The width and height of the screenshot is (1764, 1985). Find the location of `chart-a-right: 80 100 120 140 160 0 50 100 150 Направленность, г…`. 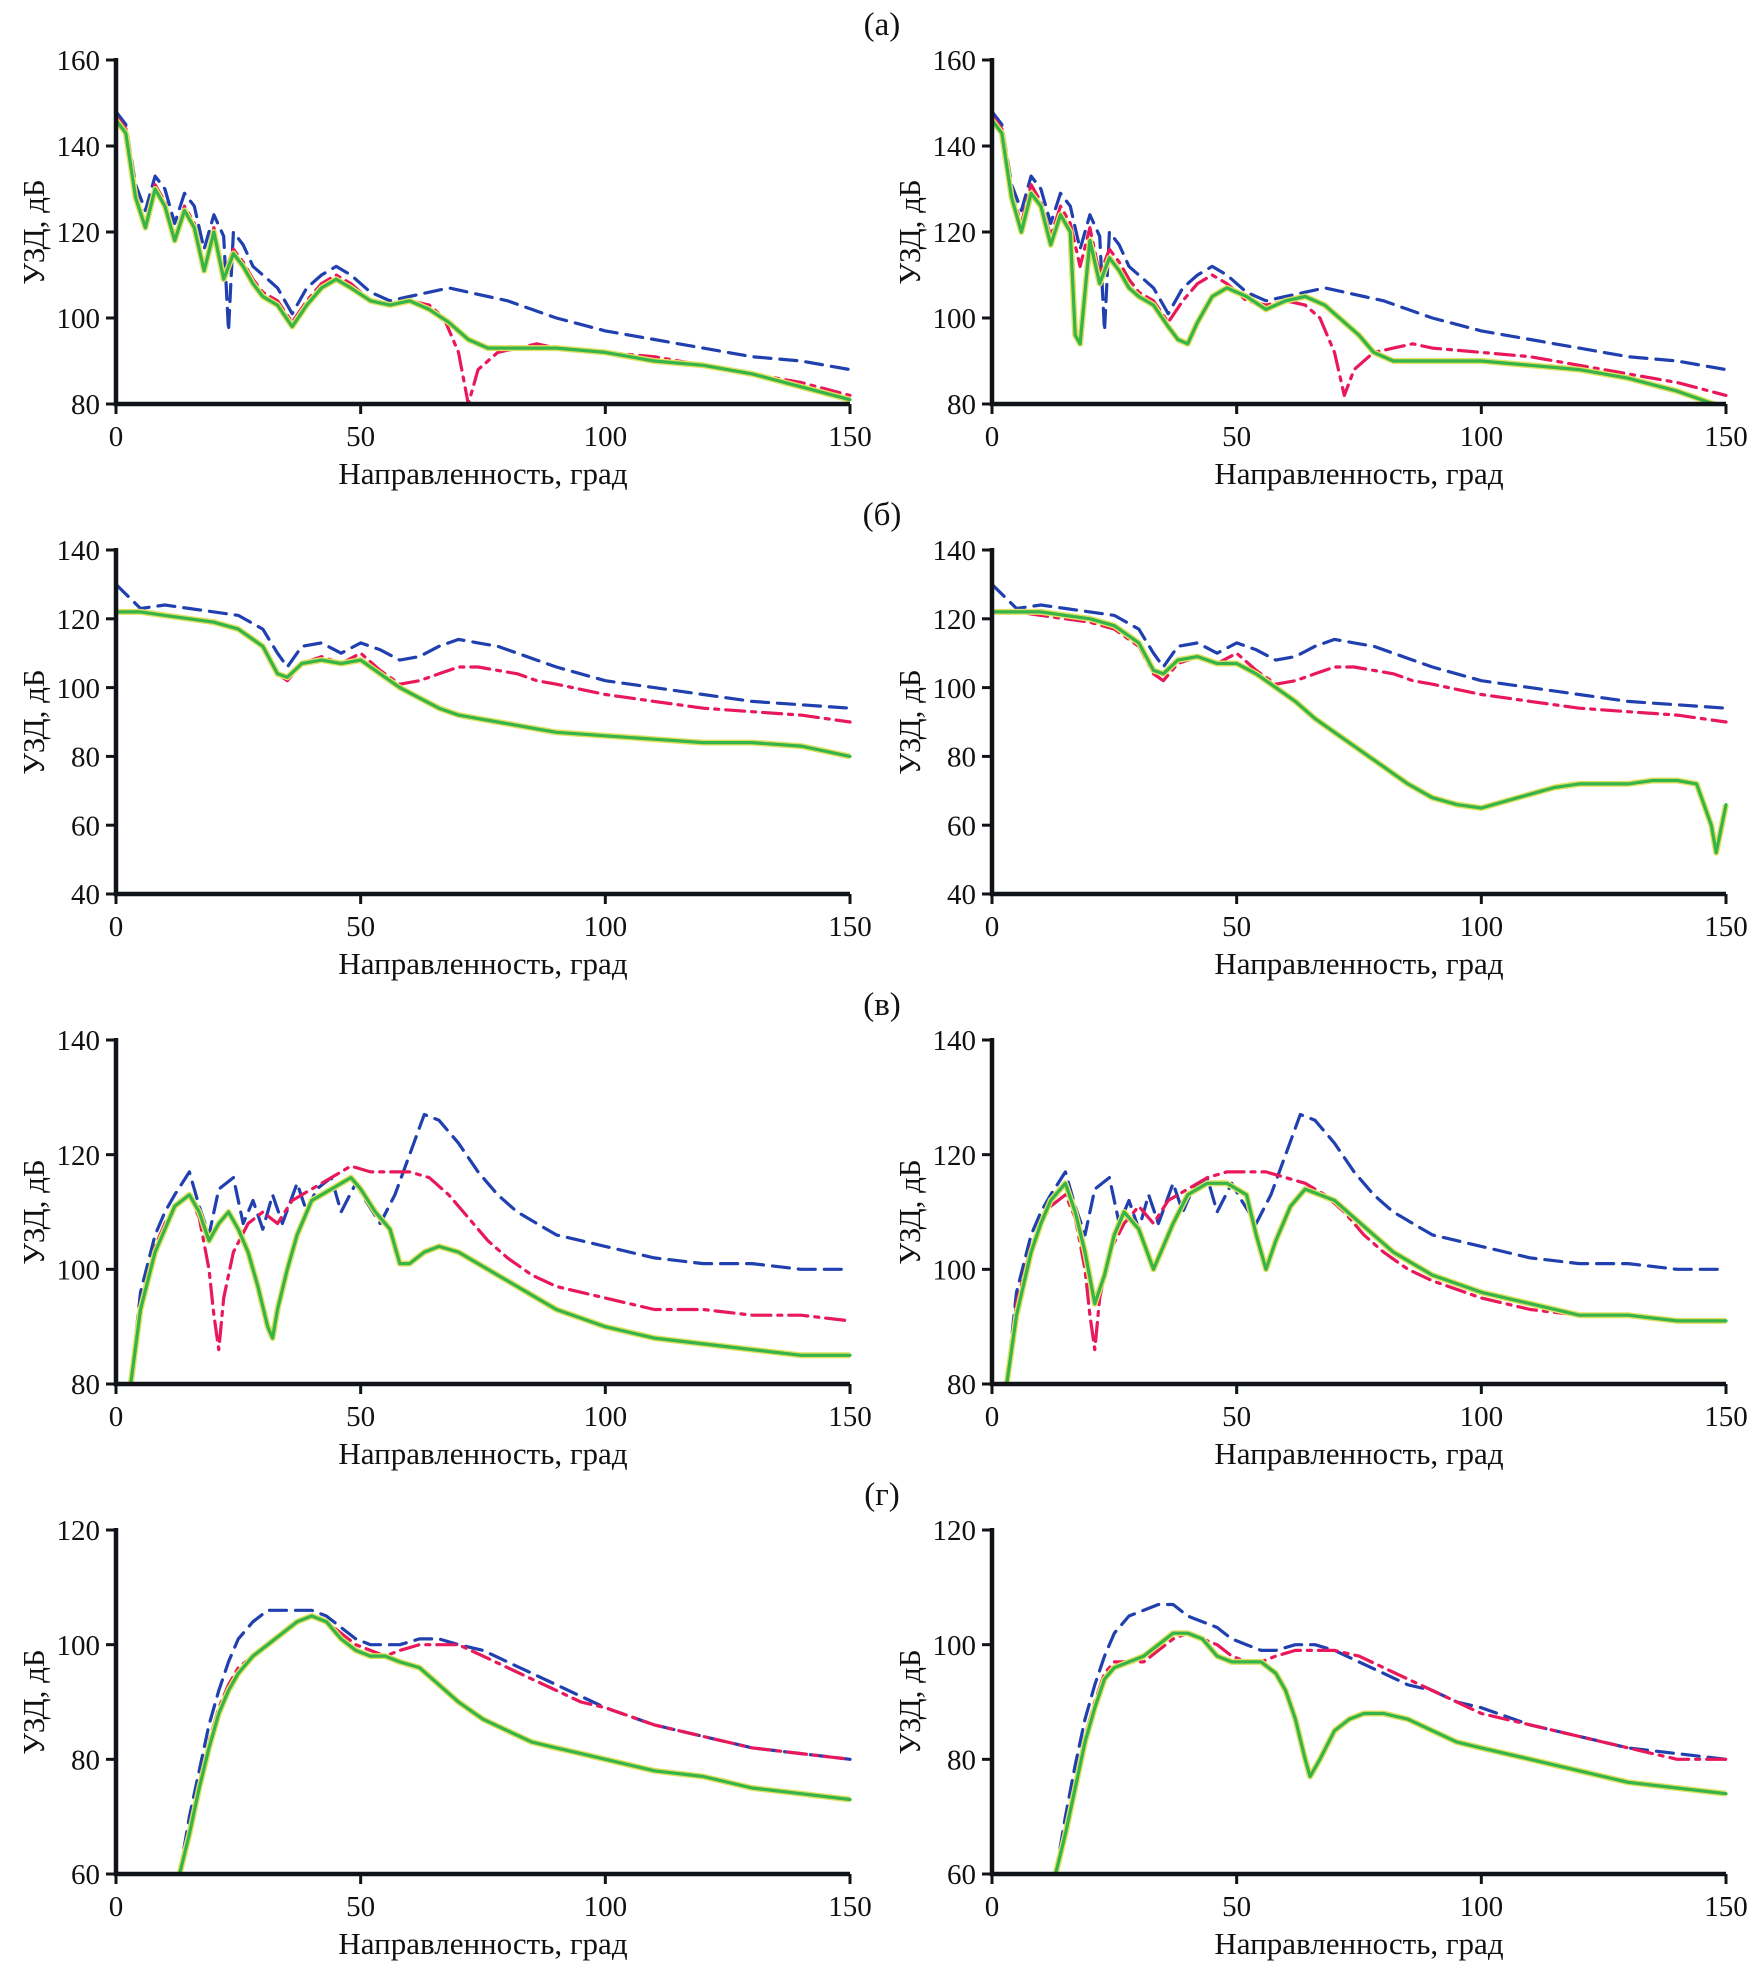

chart-a-right: 80 100 120 140 160 0 50 100 150 Направленность, г… is located at coordinates (1320, 269).